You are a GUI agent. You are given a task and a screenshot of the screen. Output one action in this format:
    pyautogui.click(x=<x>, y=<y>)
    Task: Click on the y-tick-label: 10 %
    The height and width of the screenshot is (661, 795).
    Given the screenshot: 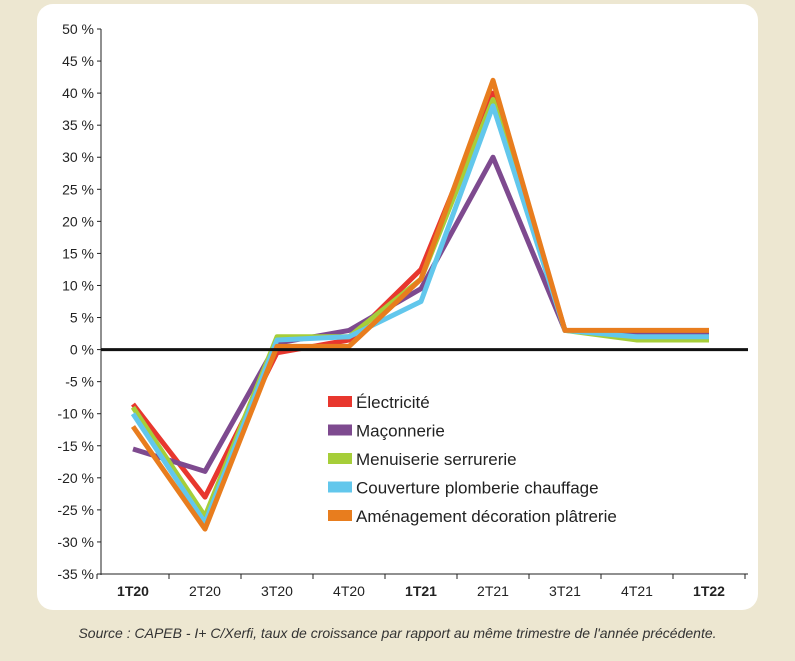 What is the action you would take?
    pyautogui.click(x=78, y=285)
    